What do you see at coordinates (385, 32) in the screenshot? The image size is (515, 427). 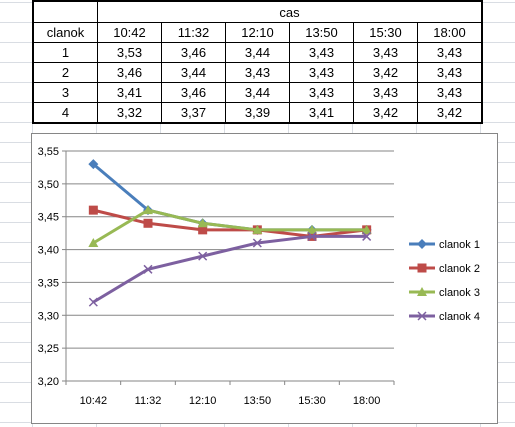 I see `time-header: 15:30` at bounding box center [385, 32].